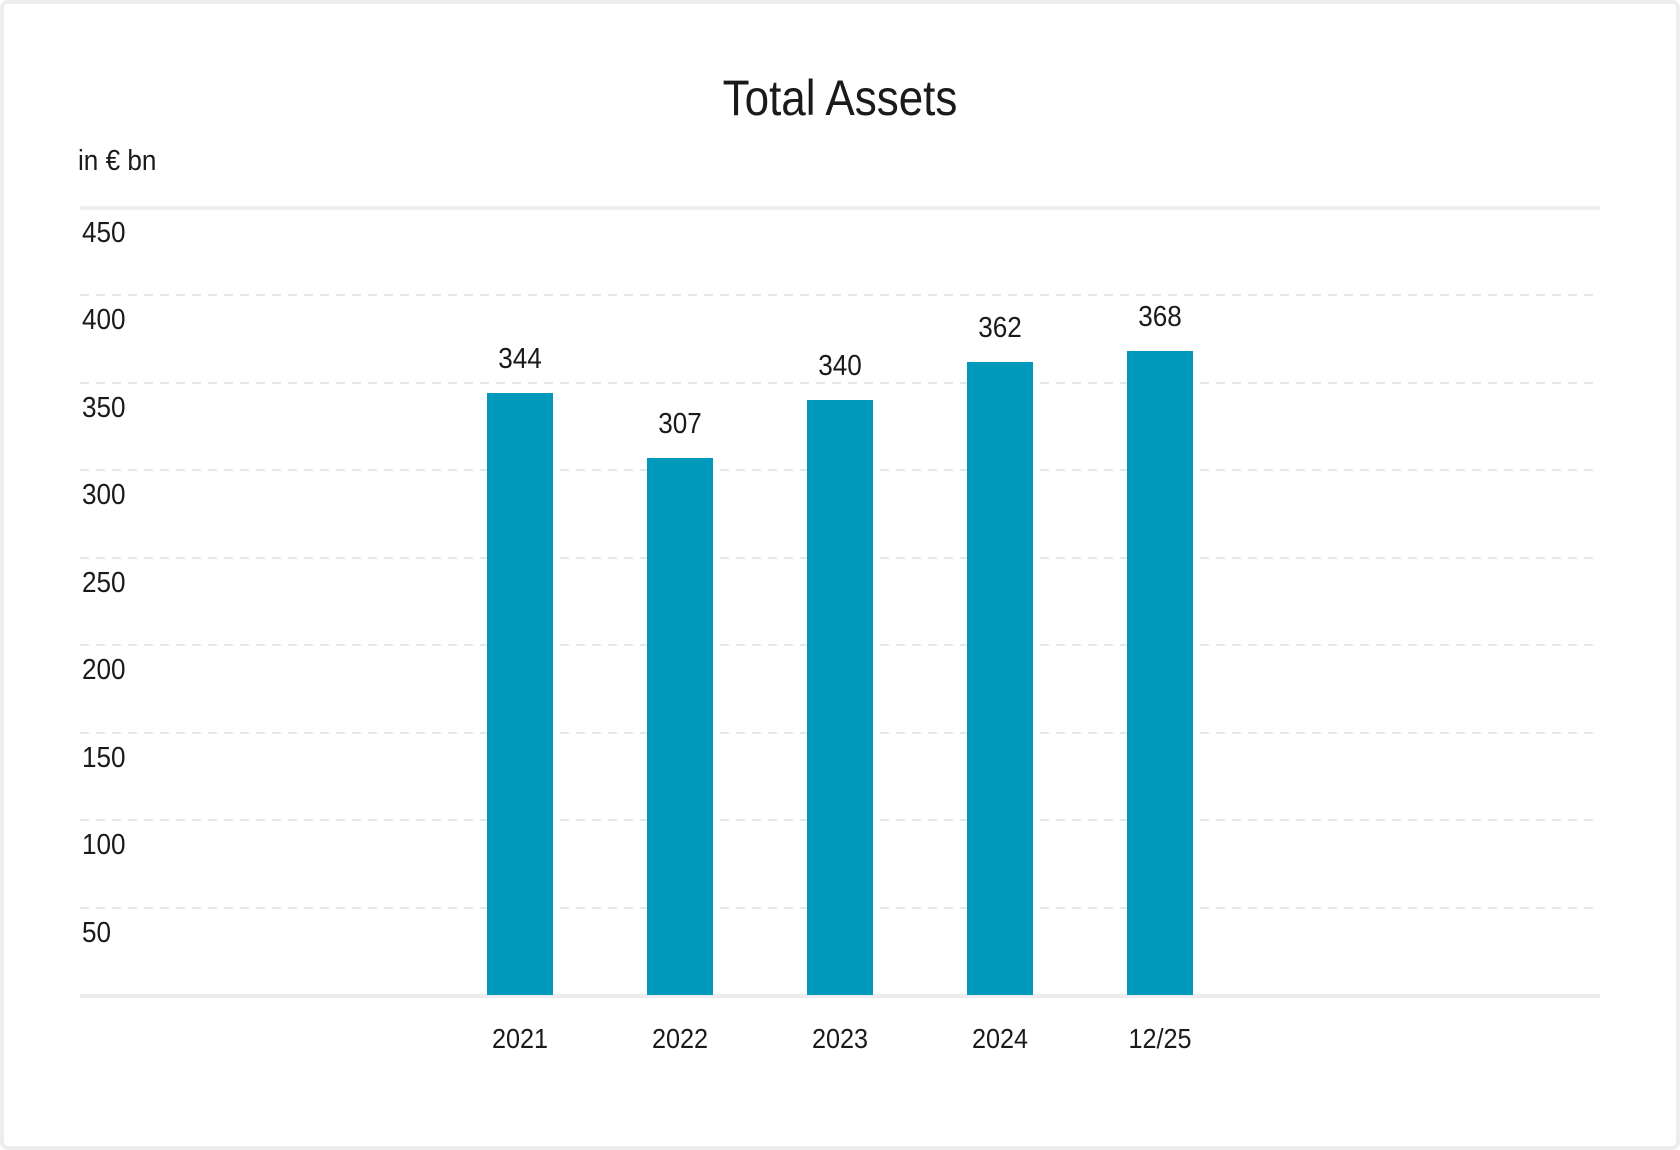 The width and height of the screenshot is (1680, 1150). Describe the element at coordinates (680, 1038) in the screenshot. I see `x-axis-label-2022: 2022` at that location.